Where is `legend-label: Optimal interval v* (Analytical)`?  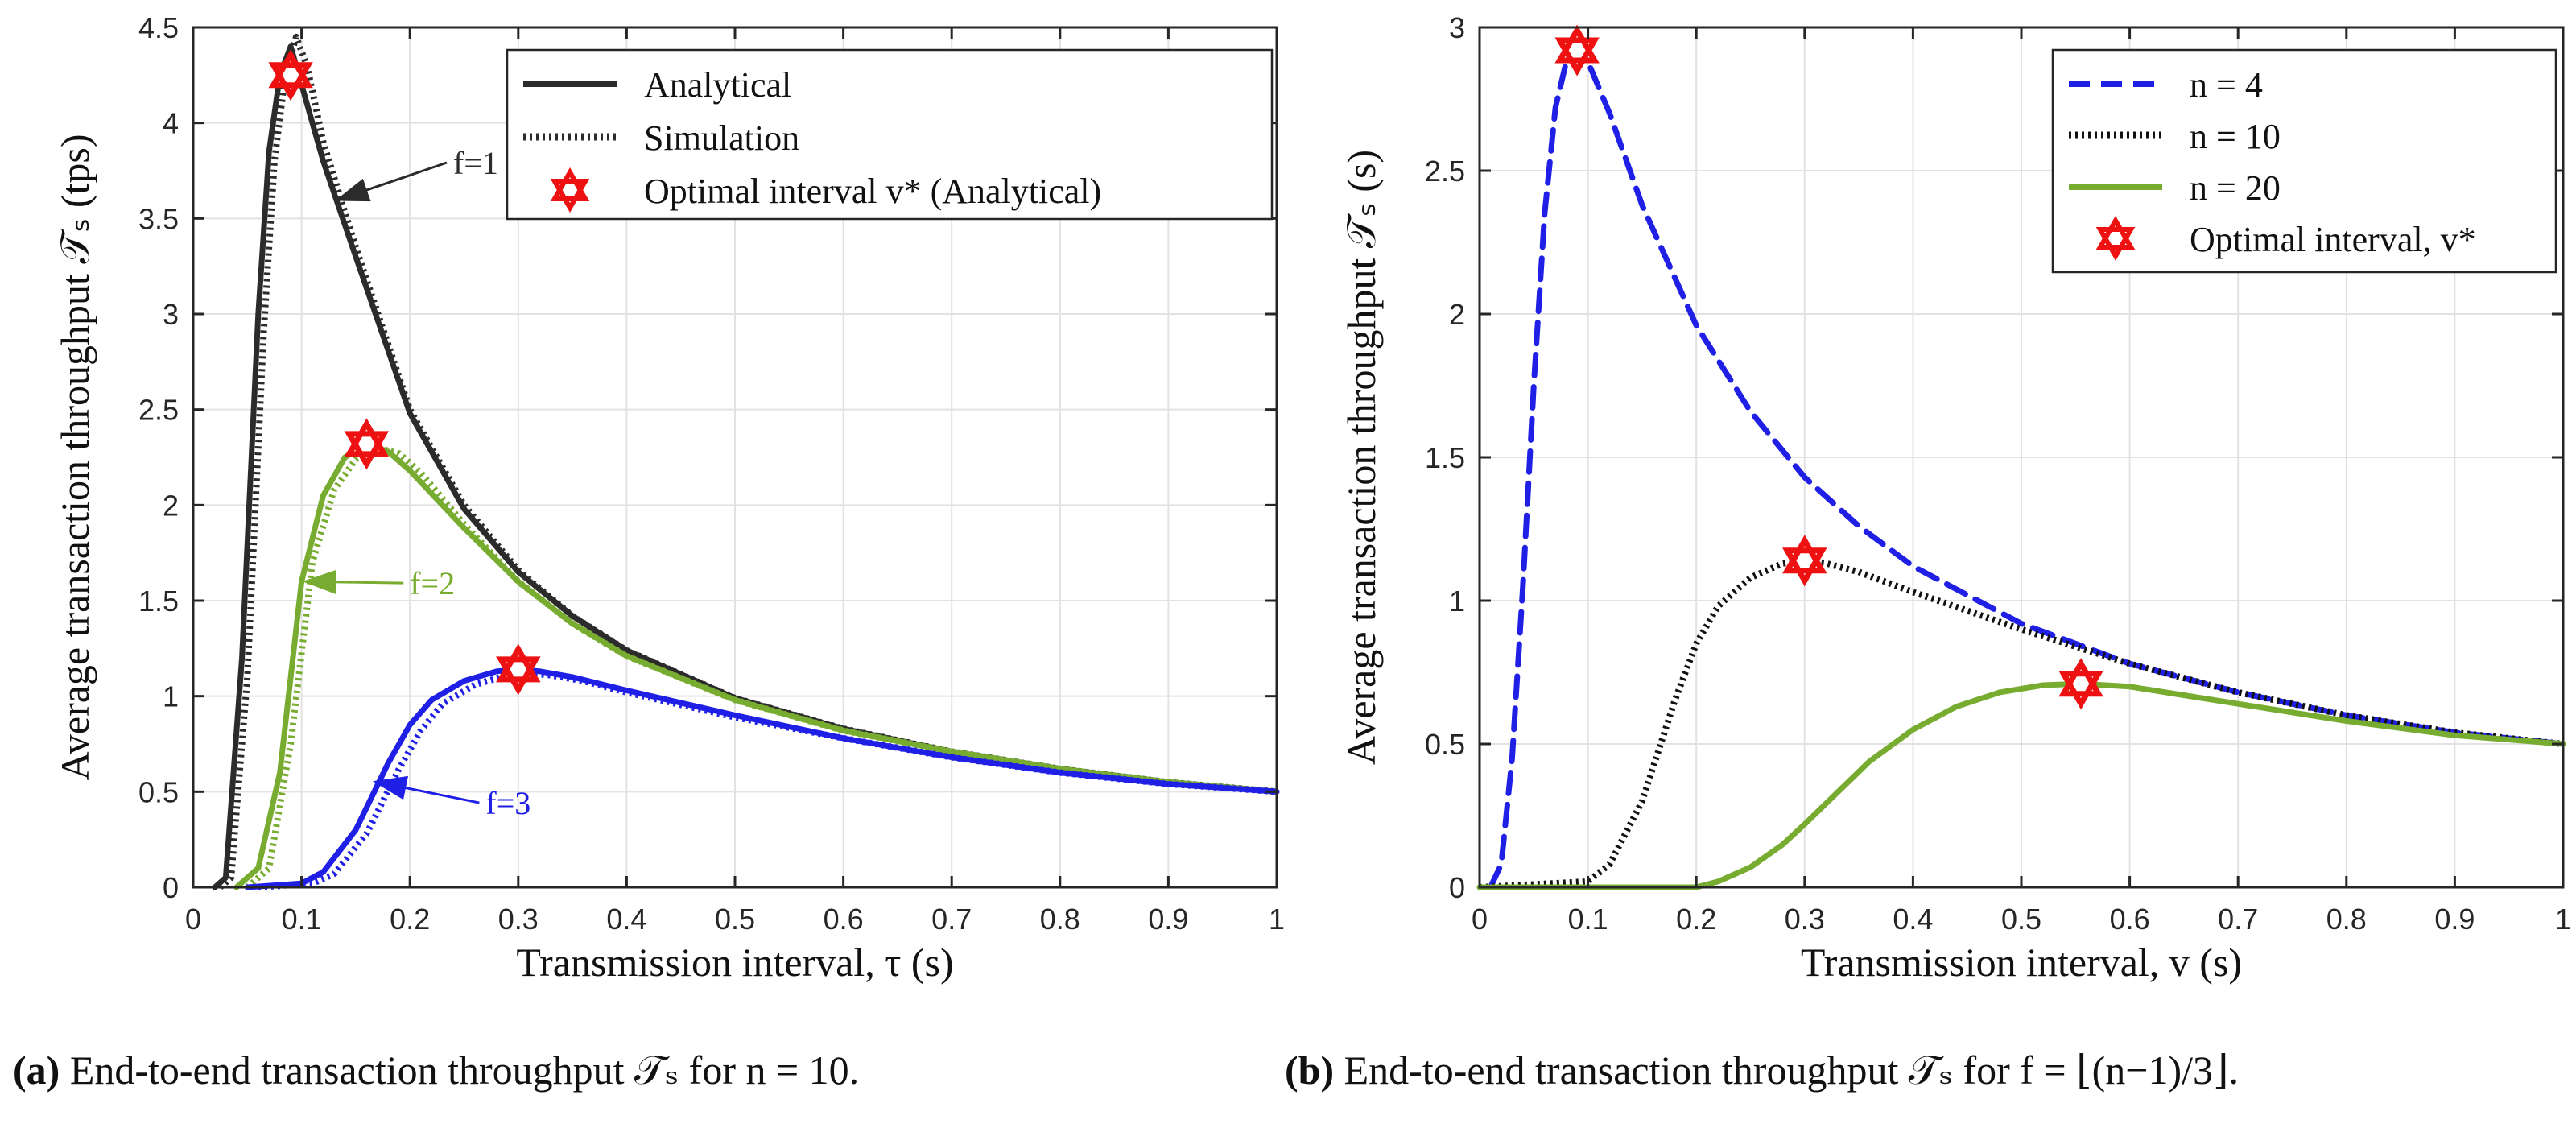 legend-label: Optimal interval v* (Analytical) is located at coordinates (872, 191).